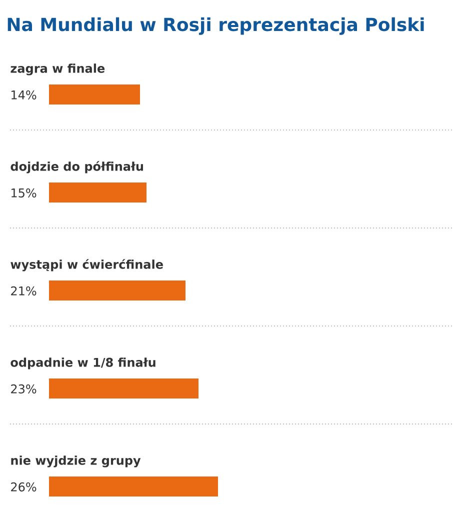 The height and width of the screenshot is (507, 453). I want to click on data-label: 21%, so click(23, 291).